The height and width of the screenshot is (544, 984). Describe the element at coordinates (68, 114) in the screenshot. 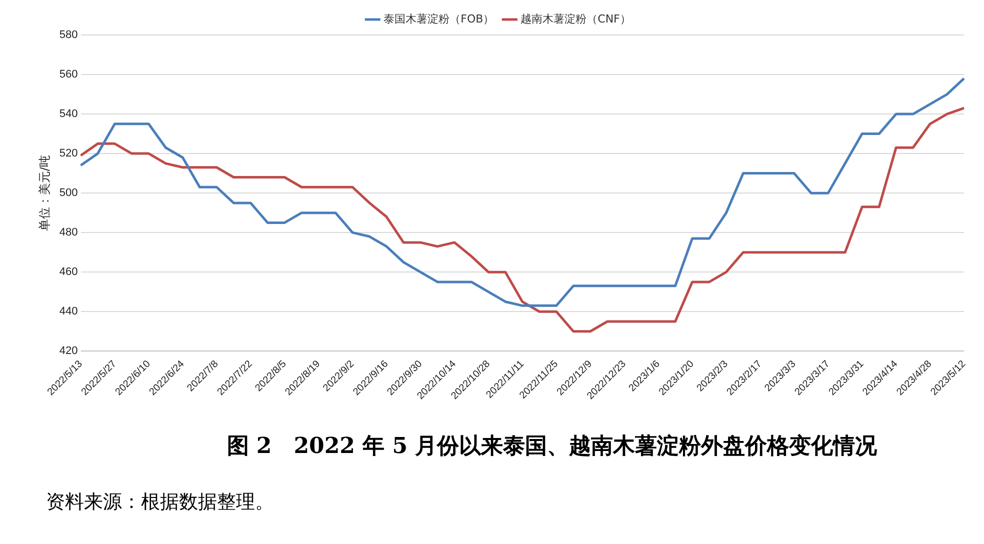

I see `y-tick-label: 540` at that location.